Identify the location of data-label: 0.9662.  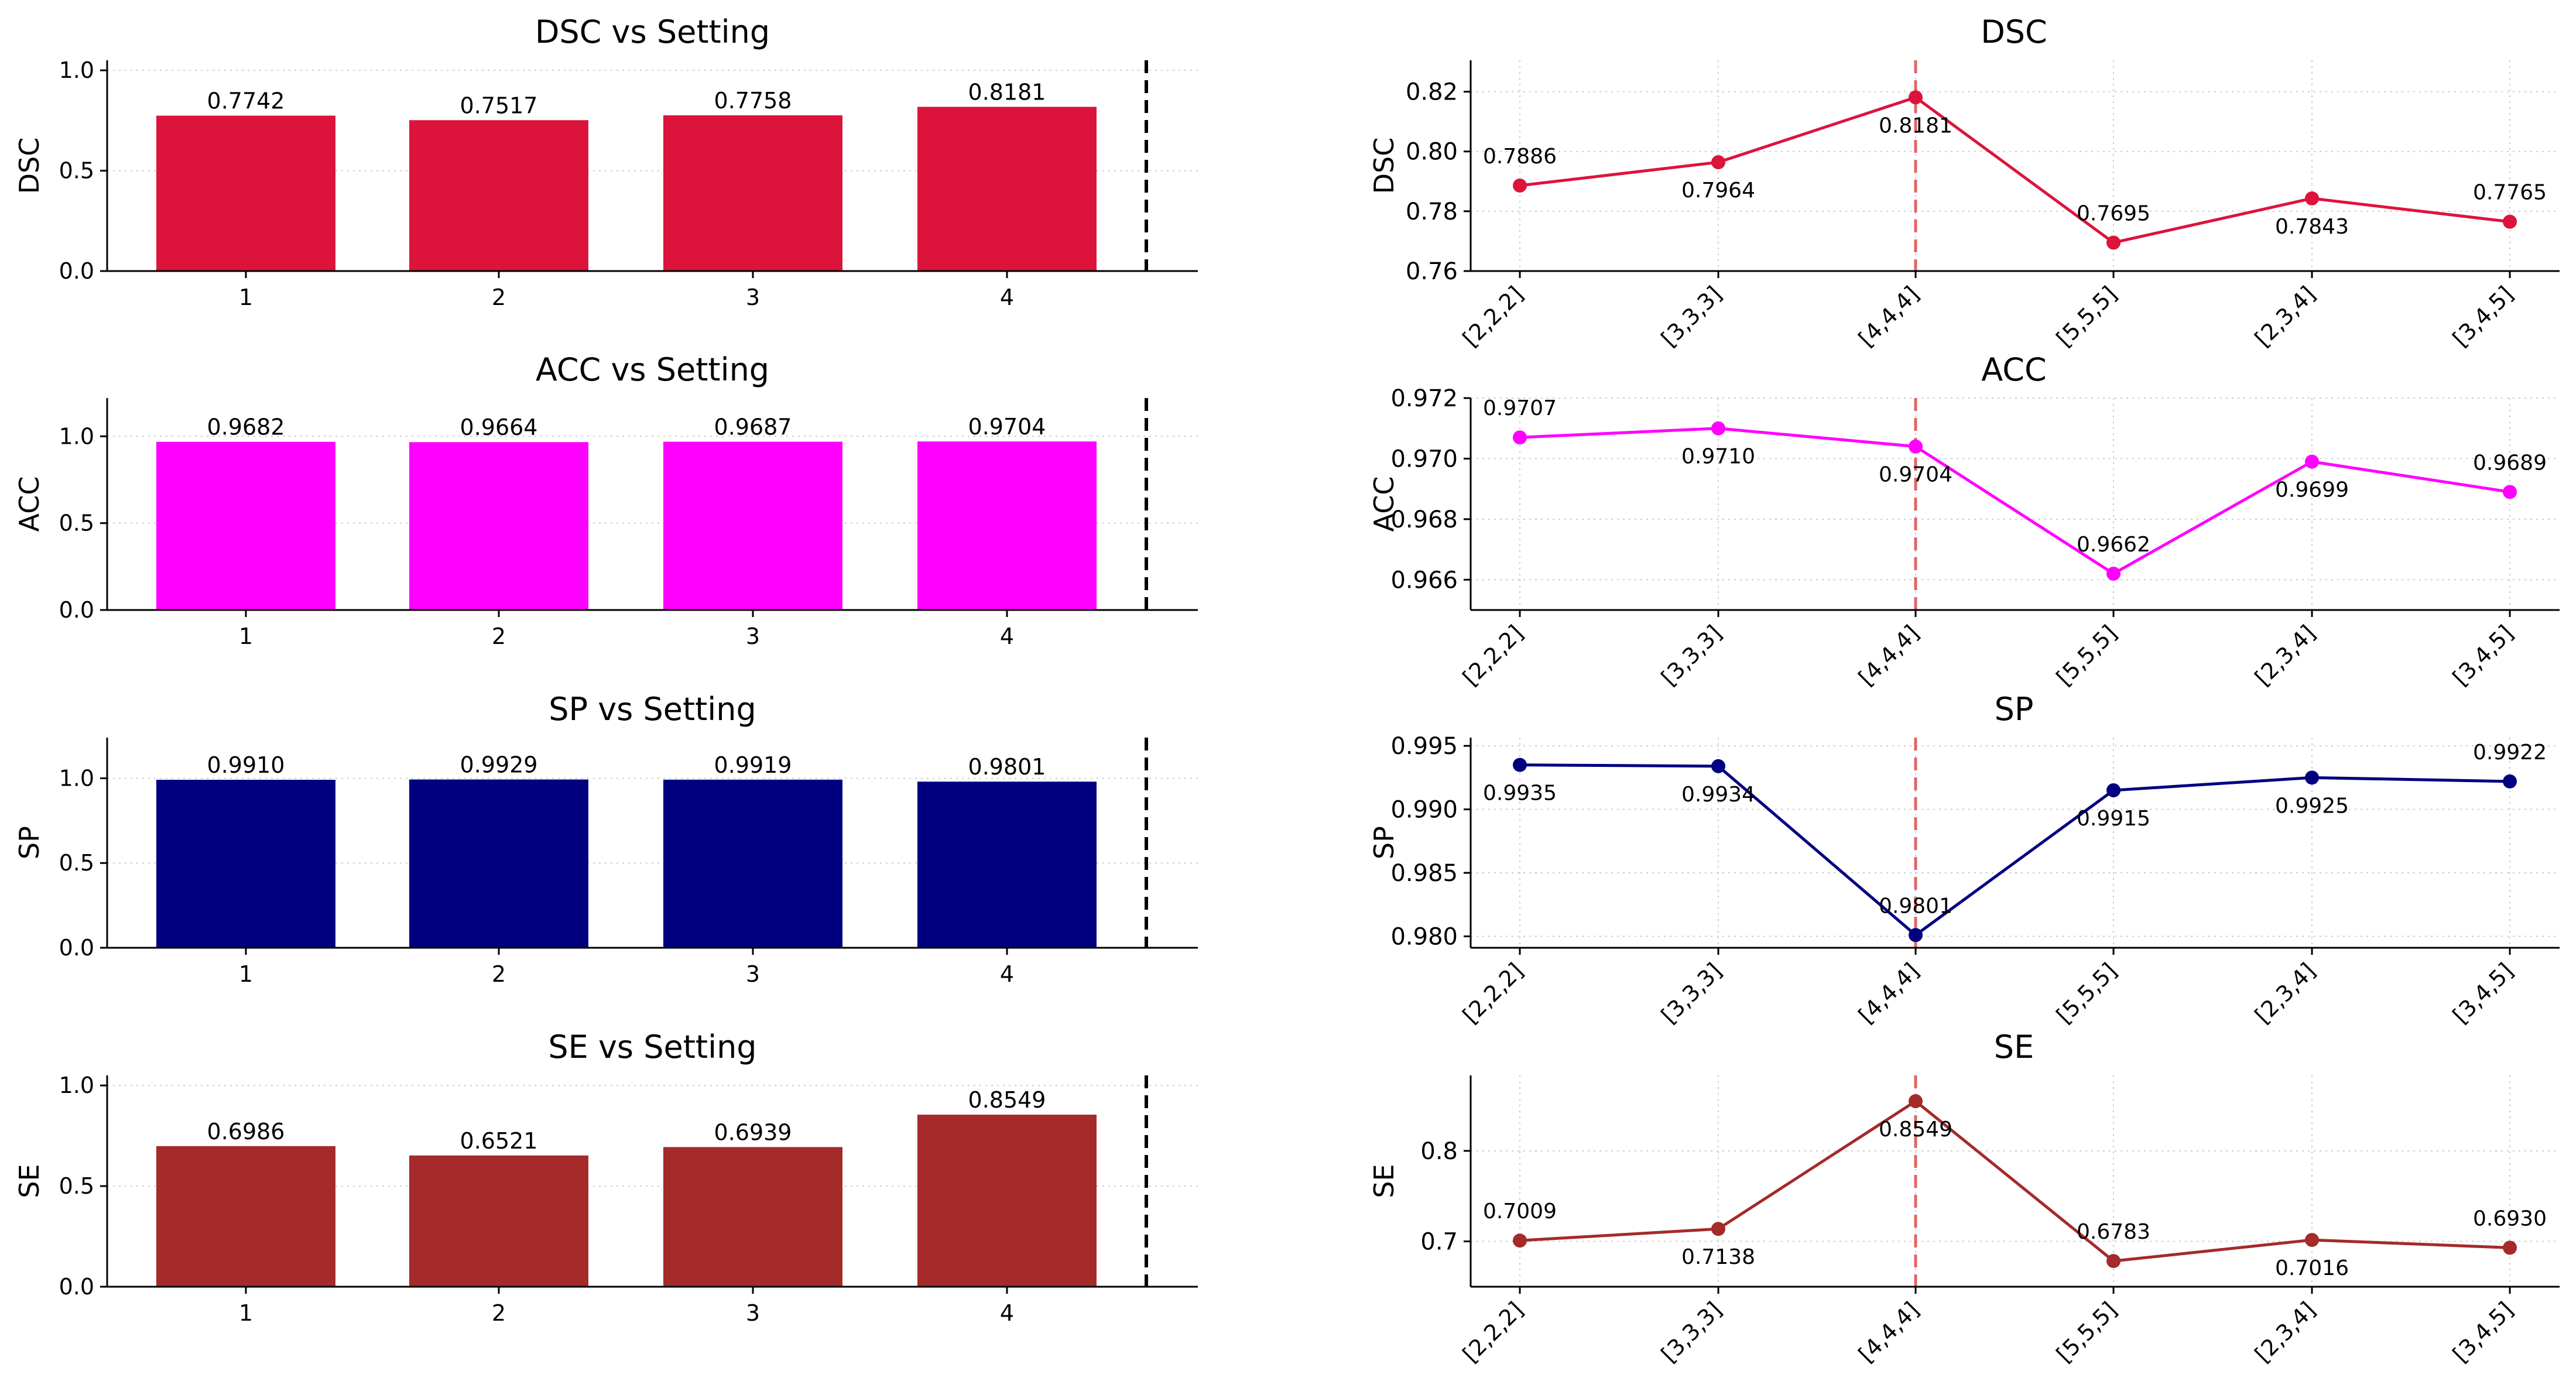
(2113, 545).